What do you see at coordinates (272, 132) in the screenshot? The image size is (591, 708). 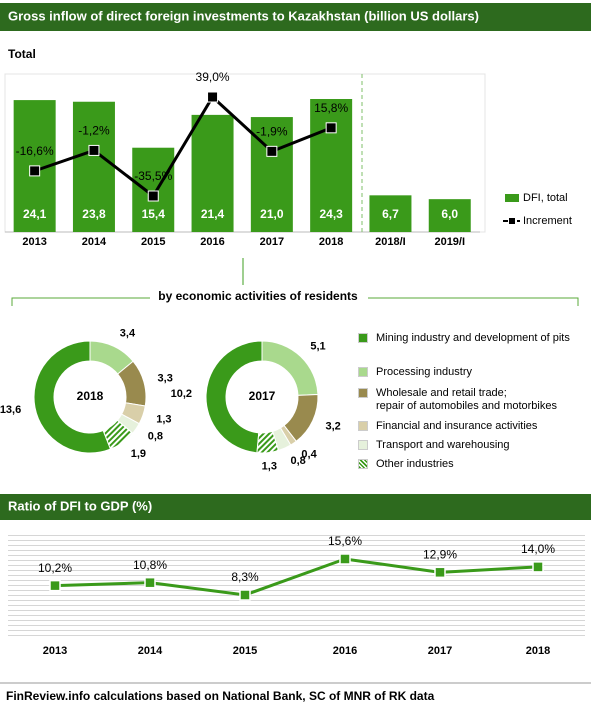 I see `line-label: -1,9%` at bounding box center [272, 132].